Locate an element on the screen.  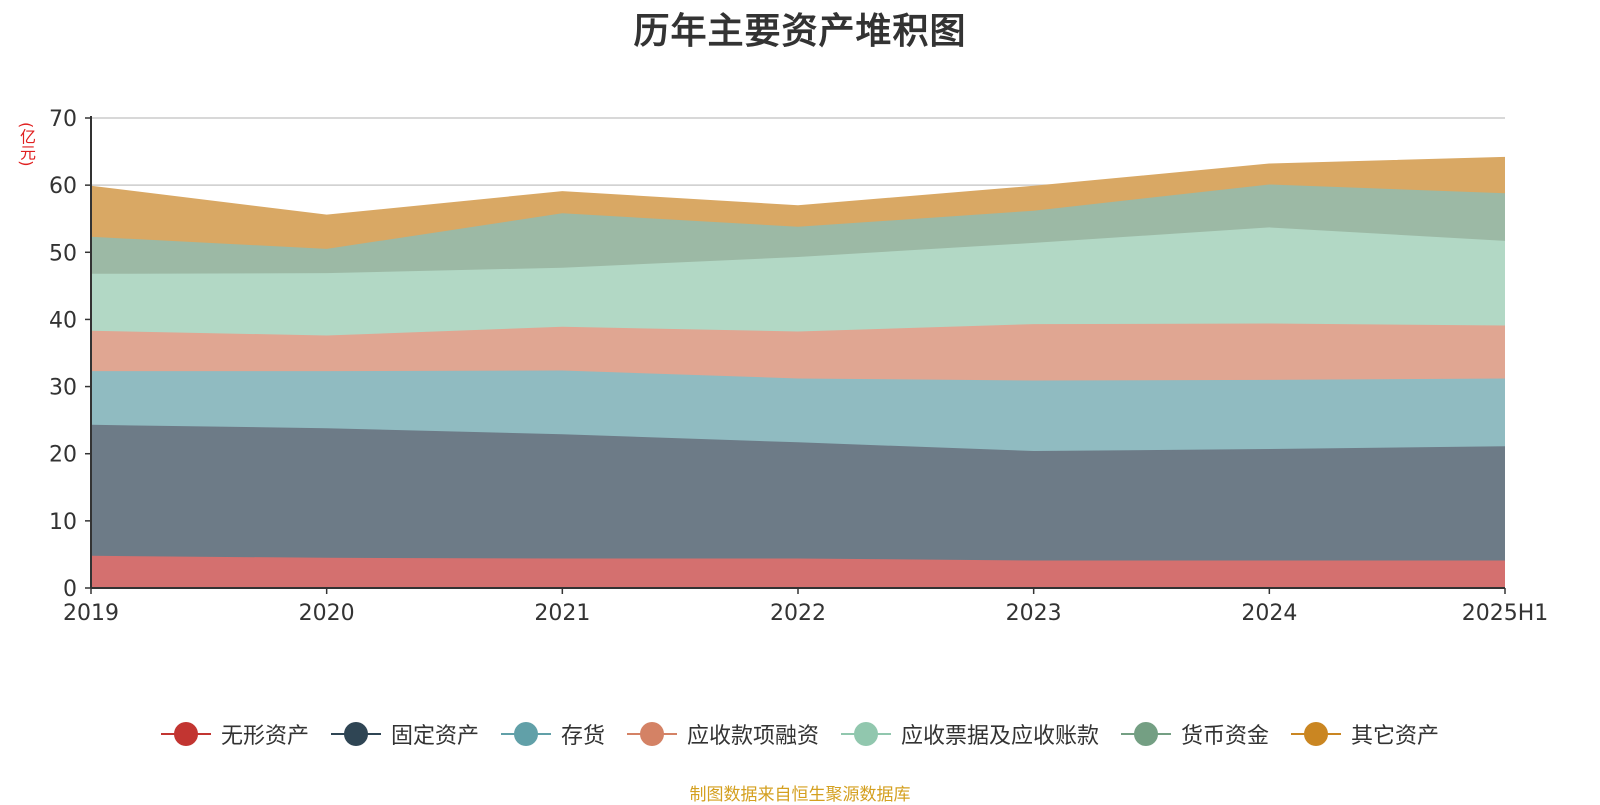
legend-item: 无形资产 is located at coordinates (234, 734).